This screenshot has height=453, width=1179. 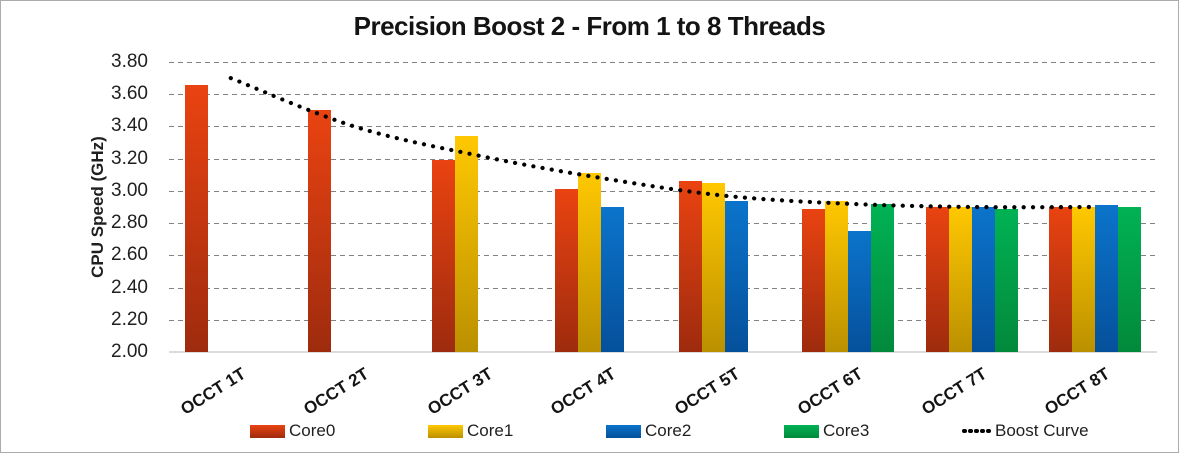 What do you see at coordinates (445, 431) in the screenshot?
I see `legend-swatch-core1-icon` at bounding box center [445, 431].